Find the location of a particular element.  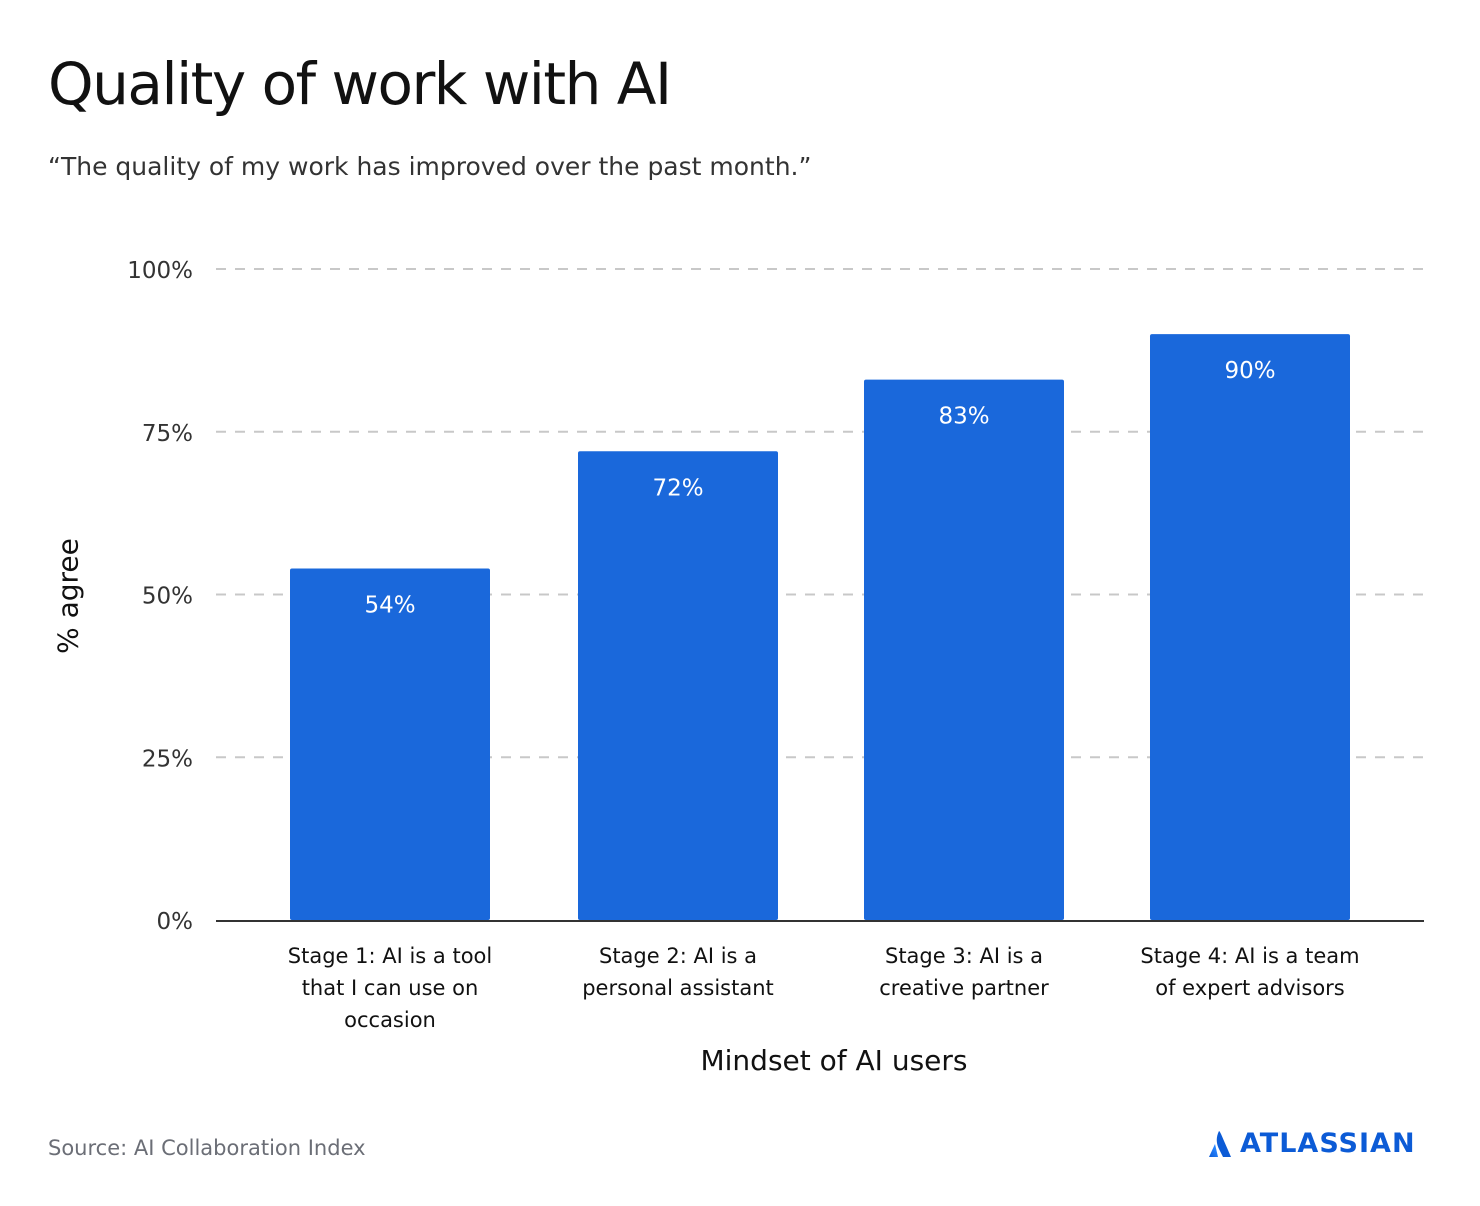

y-tick-label: 75% is located at coordinates (167, 434).